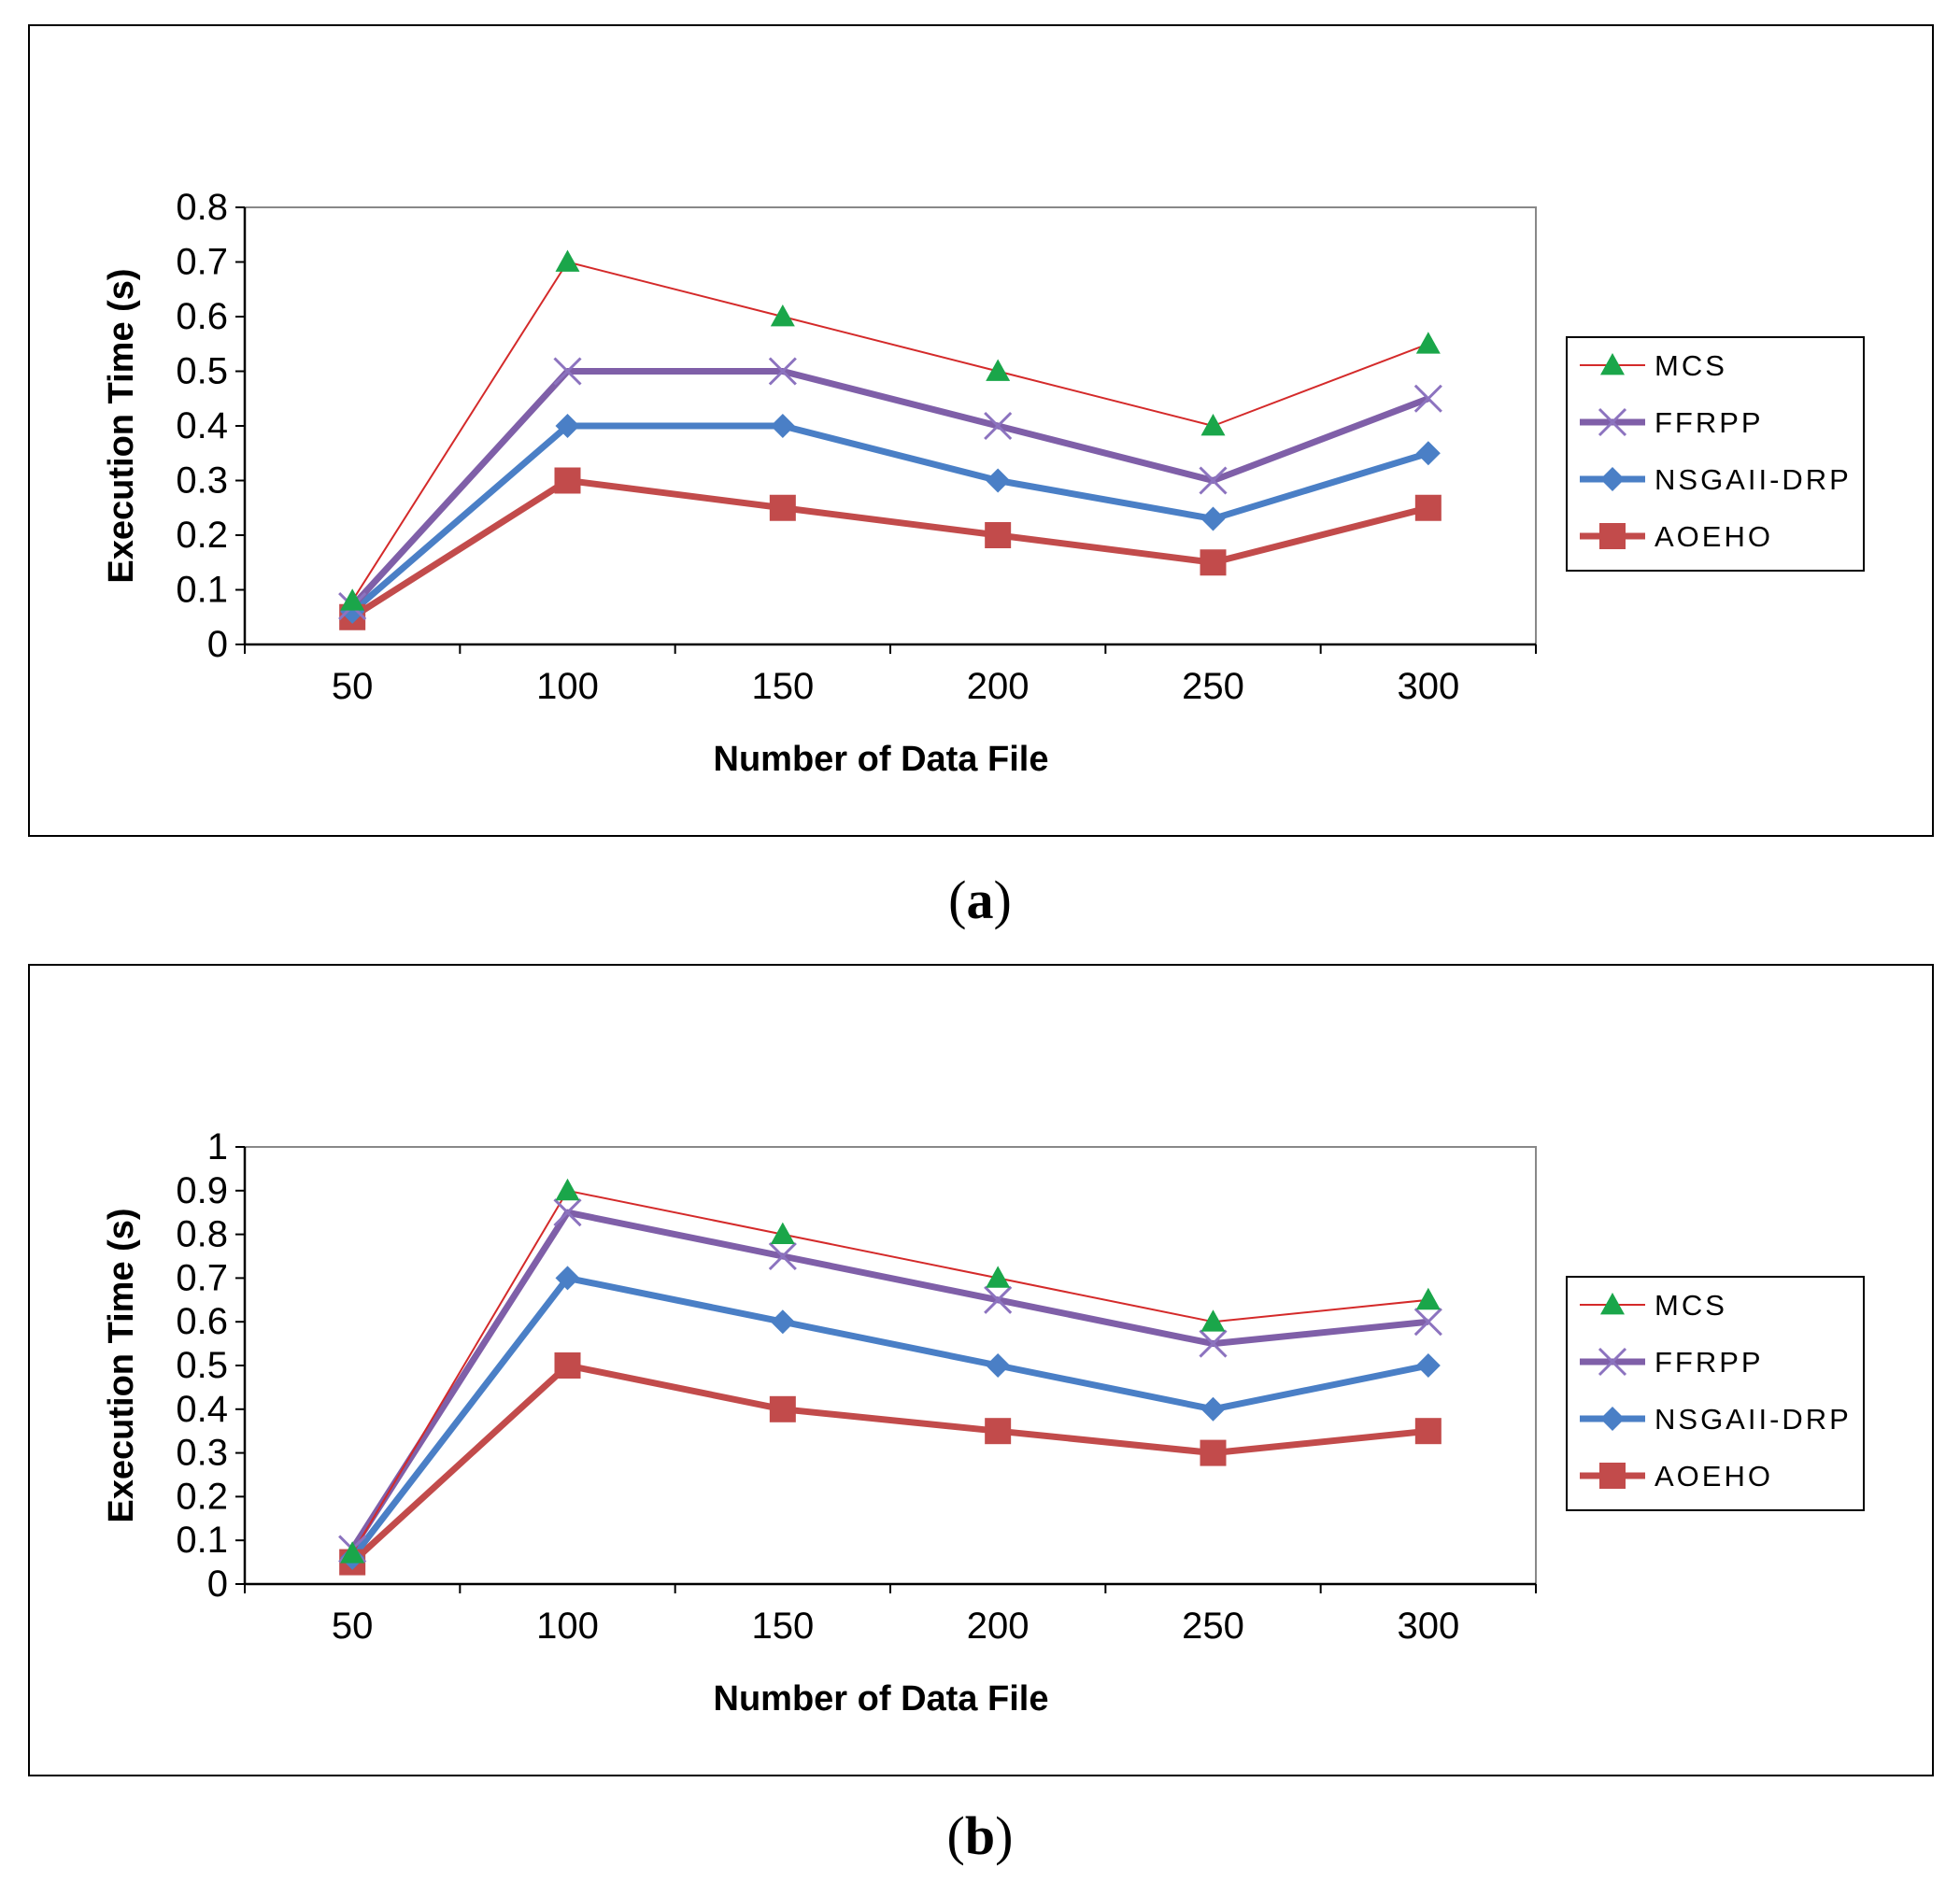 This screenshot has height=1896, width=1960. I want to click on series-mcs, so click(890, 431).